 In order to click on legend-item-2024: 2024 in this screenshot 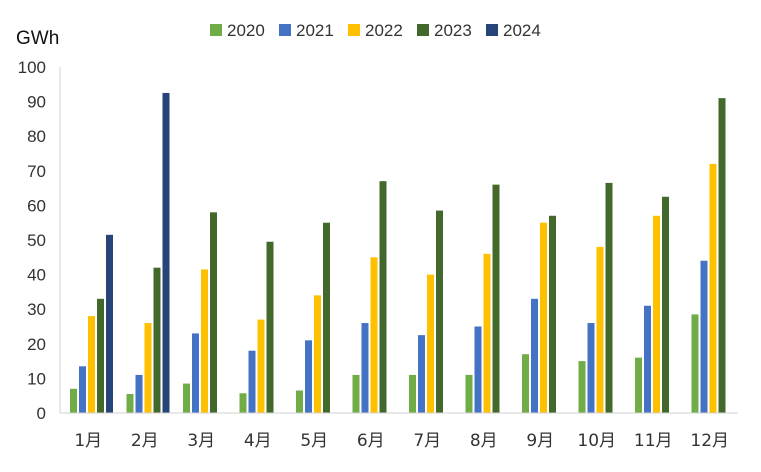, I will do `click(513, 30)`.